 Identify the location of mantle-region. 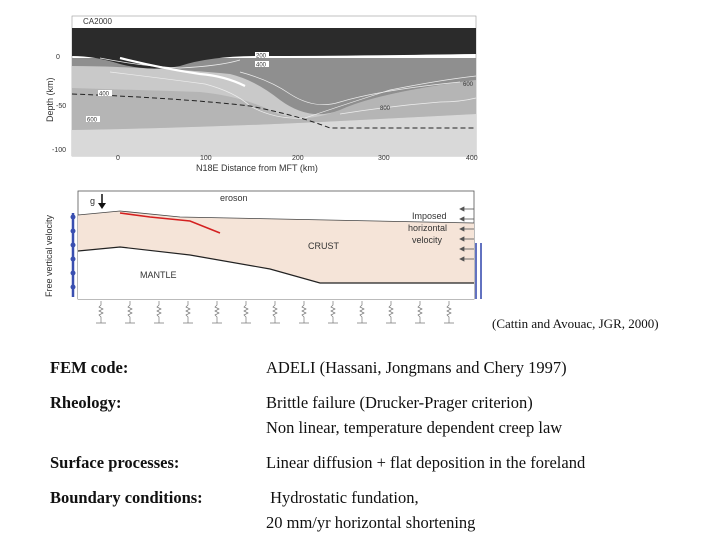
(276, 273).